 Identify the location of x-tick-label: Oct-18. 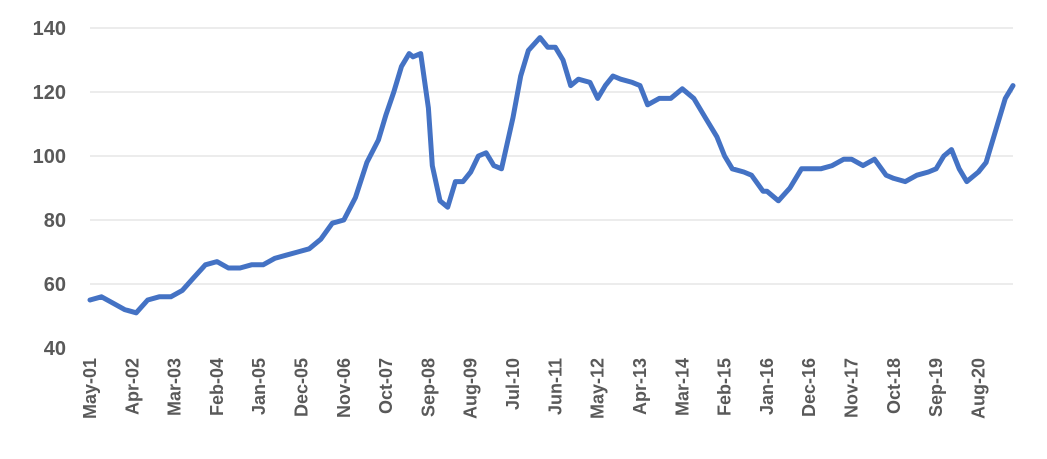
(894, 386).